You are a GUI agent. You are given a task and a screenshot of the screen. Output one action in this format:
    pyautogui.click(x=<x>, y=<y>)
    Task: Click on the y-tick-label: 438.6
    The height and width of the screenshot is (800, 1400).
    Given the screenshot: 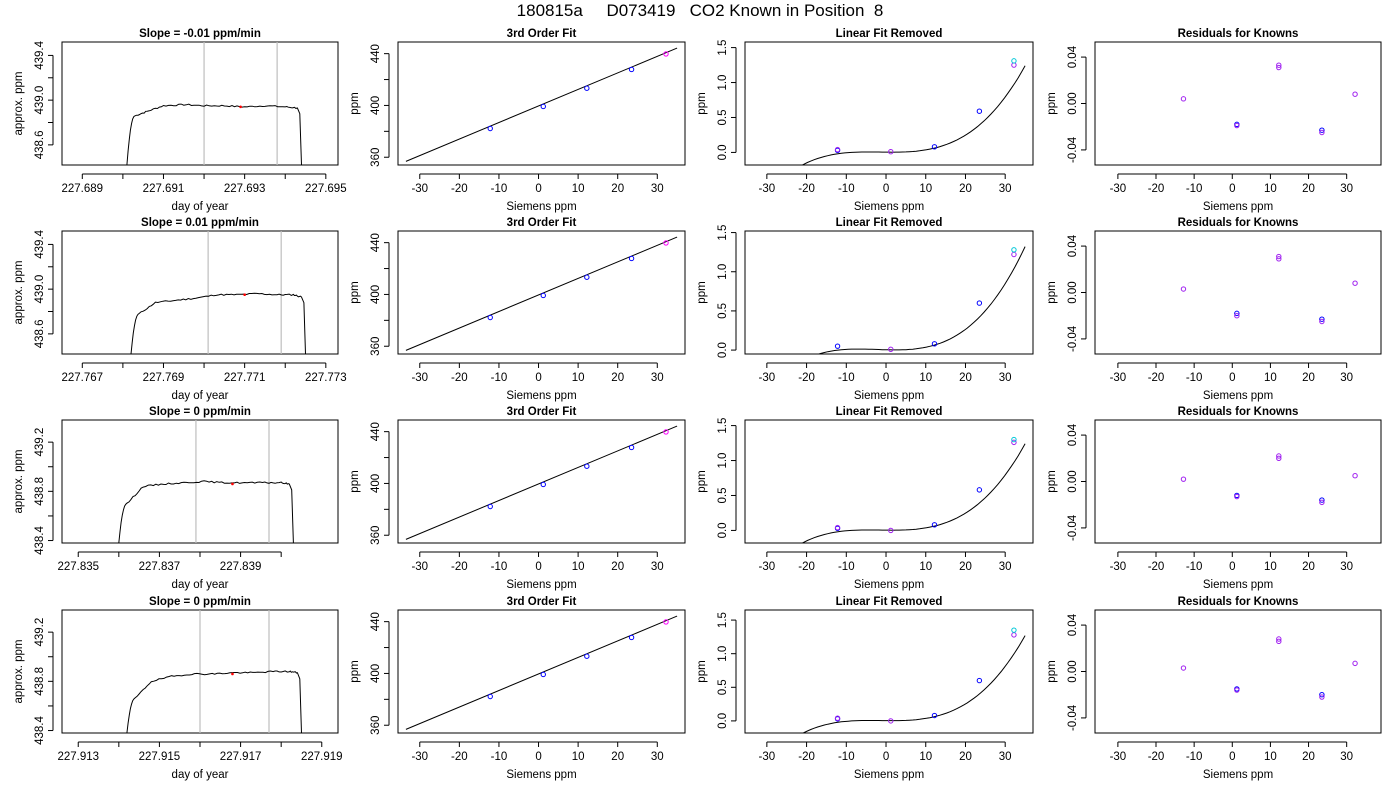 What is the action you would take?
    pyautogui.click(x=40, y=333)
    